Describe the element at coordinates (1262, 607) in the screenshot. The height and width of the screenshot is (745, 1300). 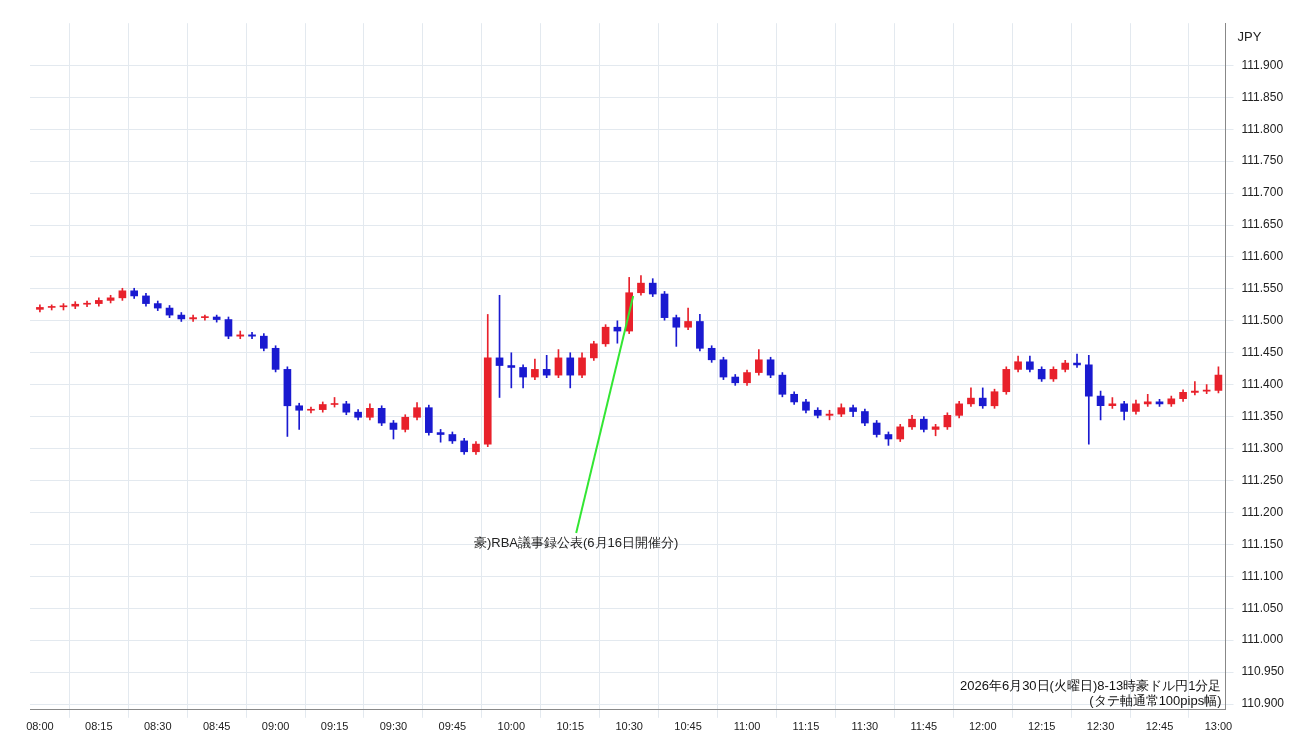
I see `y-tick-label: 111.050` at that location.